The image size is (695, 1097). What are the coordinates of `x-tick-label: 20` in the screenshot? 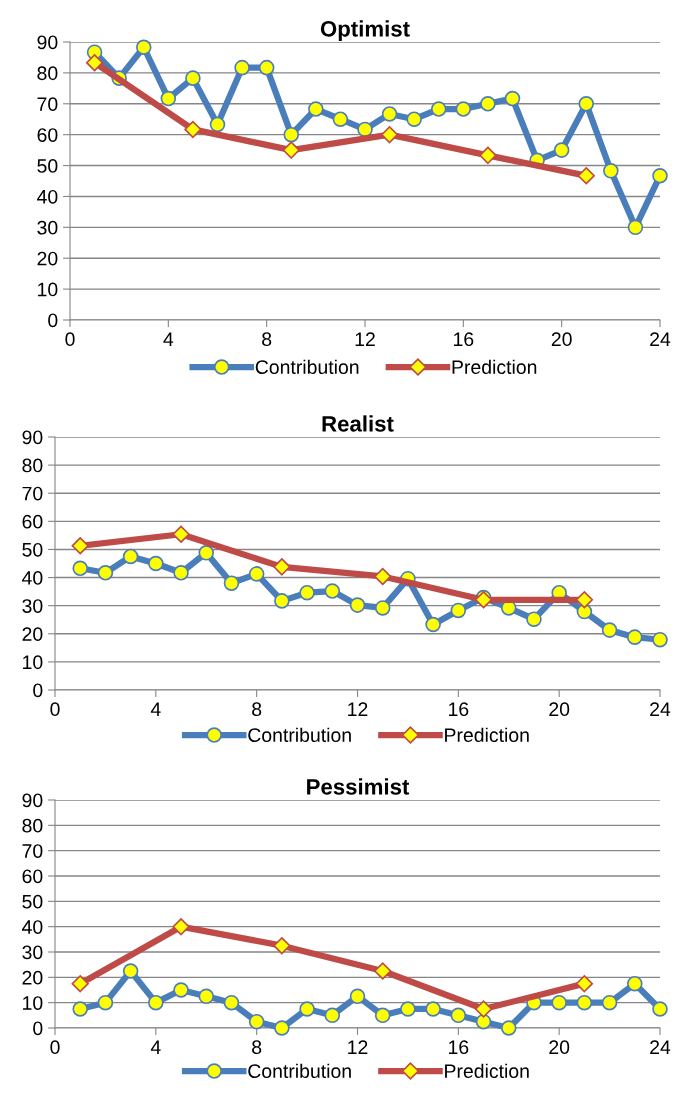 It's located at (559, 1047).